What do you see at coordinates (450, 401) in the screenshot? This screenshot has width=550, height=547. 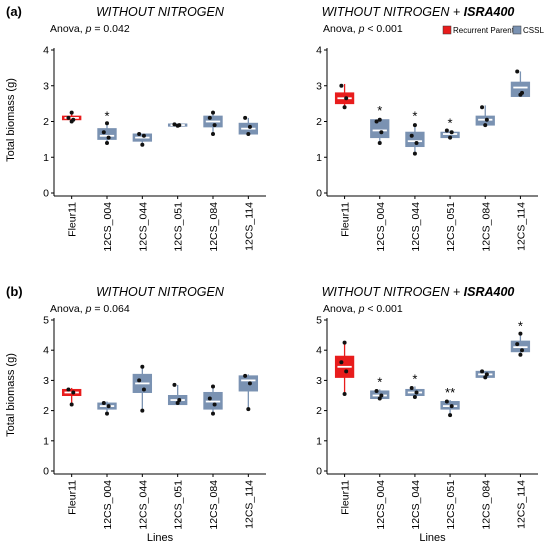 I see `box-12CS_051: **` at bounding box center [450, 401].